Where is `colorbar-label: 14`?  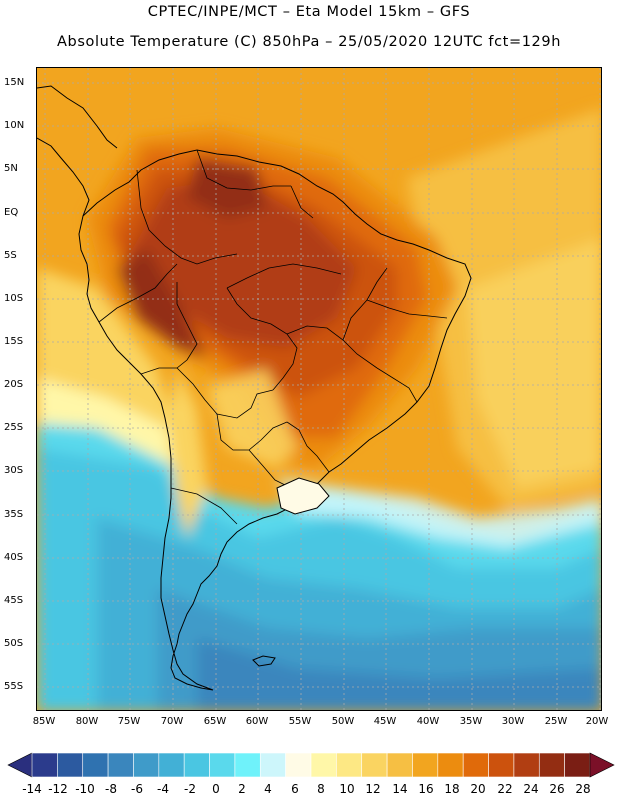
colorbar-label: 14 is located at coordinates (400, 789).